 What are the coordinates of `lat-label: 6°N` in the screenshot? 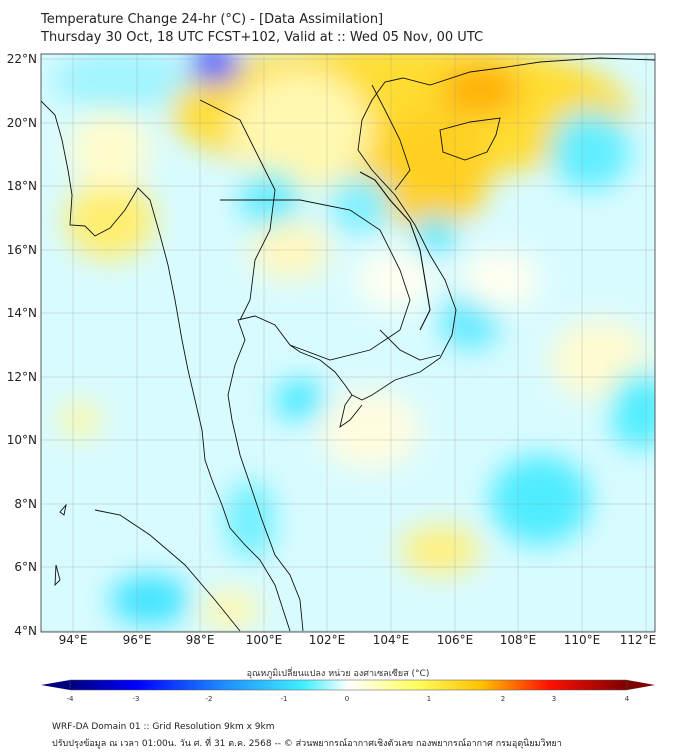 It's located at (25, 567).